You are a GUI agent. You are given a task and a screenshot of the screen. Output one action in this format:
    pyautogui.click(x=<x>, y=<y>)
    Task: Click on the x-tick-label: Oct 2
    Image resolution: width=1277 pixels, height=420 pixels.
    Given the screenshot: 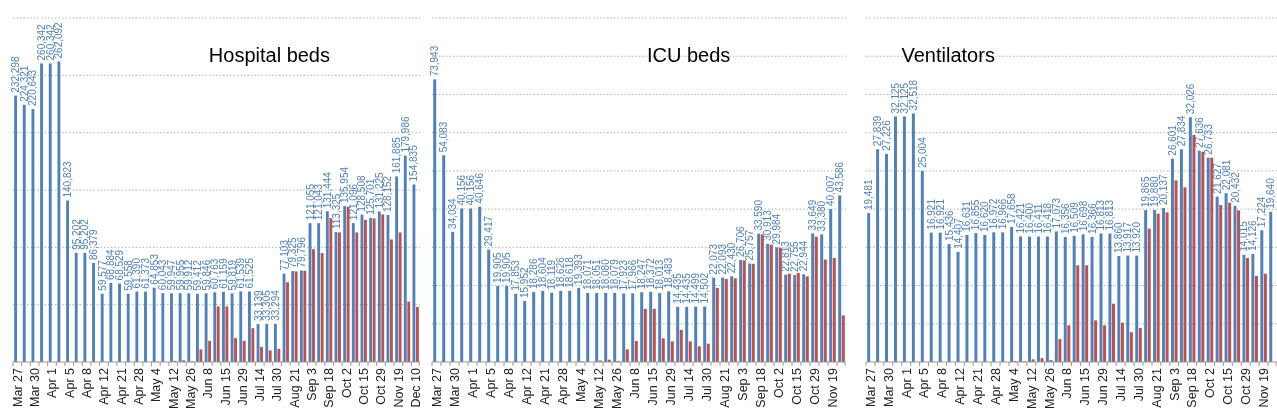 What is the action you would take?
    pyautogui.click(x=778, y=382)
    